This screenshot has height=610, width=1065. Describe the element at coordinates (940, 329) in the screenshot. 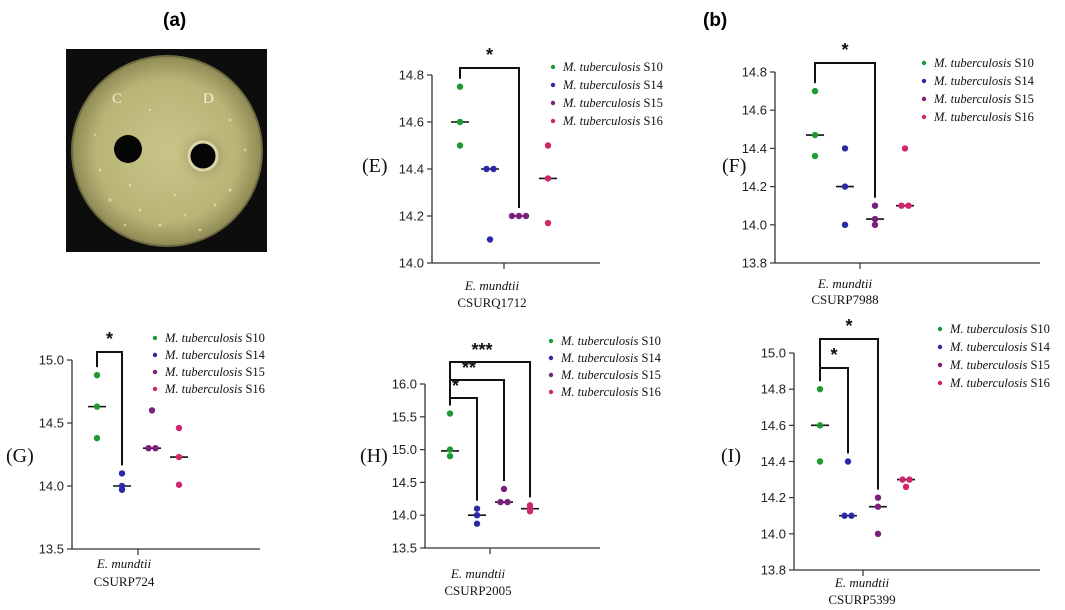

I see `legend-marker-s10` at that location.